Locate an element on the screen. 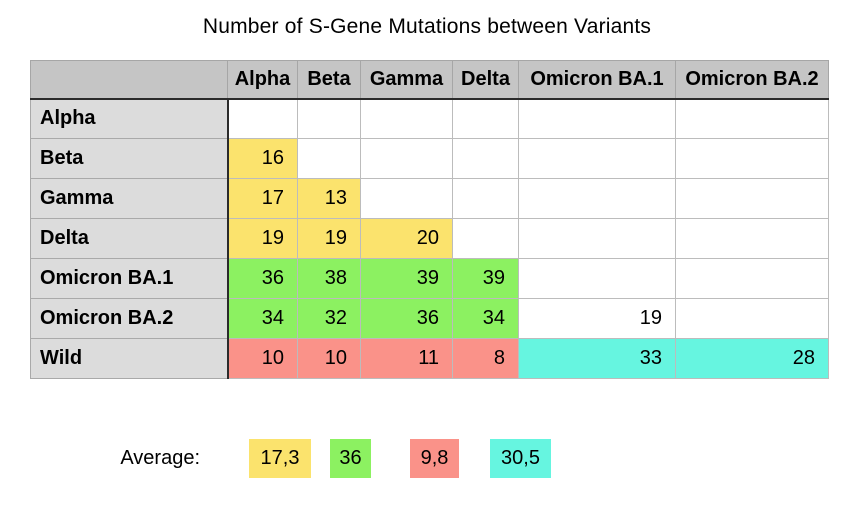  corner-cell is located at coordinates (129, 80).